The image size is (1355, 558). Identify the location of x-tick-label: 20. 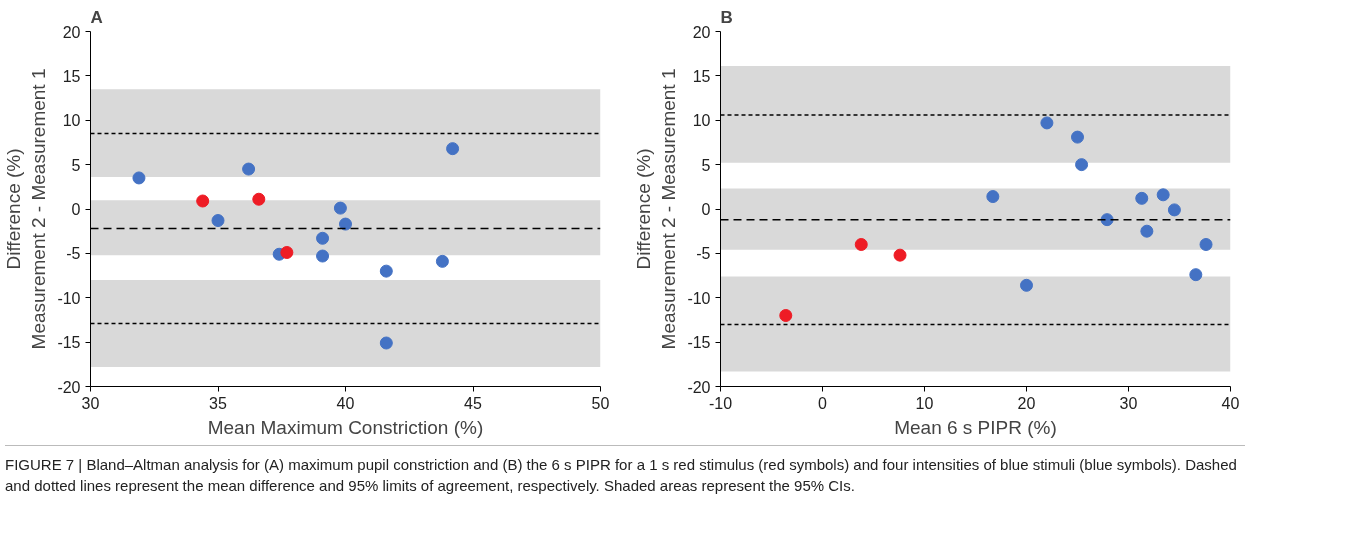
(1026, 403).